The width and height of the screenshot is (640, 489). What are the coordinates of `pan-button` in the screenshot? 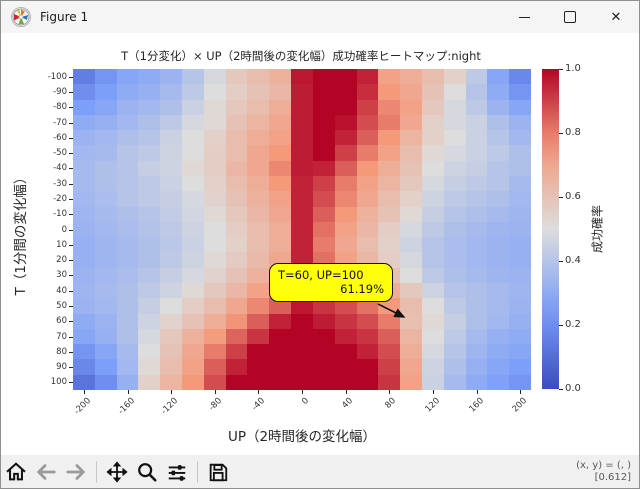 It's located at (117, 472).